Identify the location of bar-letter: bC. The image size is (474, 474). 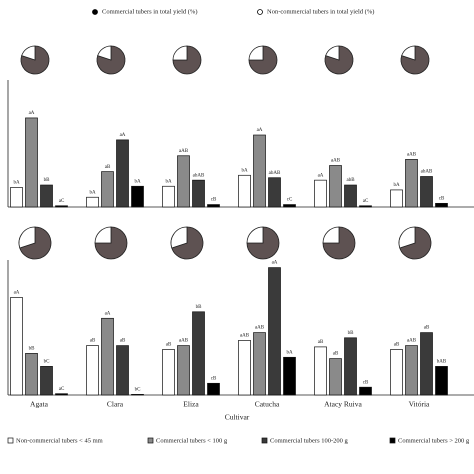
(138, 389).